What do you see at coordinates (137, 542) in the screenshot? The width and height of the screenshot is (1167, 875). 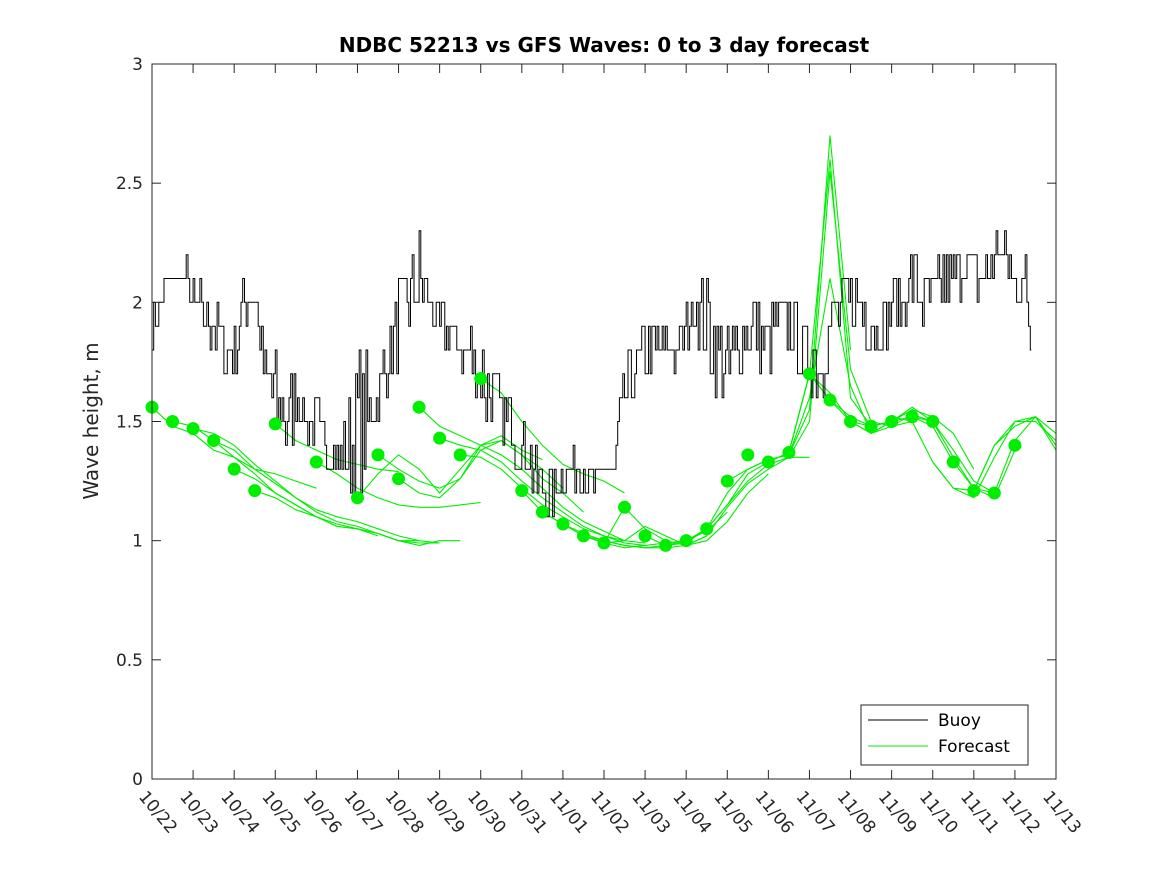 I see `y-tick-label: 1` at bounding box center [137, 542].